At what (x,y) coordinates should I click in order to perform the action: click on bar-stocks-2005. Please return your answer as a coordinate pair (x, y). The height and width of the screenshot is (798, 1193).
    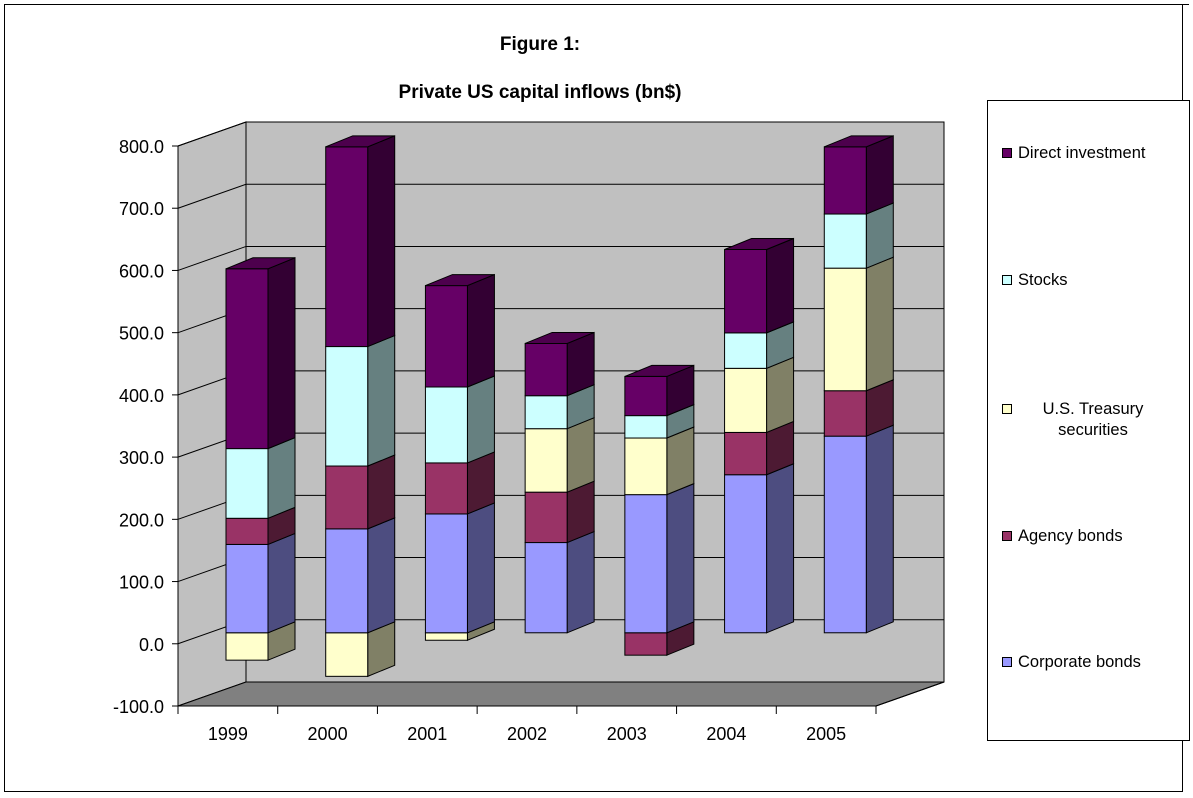
    Looking at the image, I should click on (845, 241).